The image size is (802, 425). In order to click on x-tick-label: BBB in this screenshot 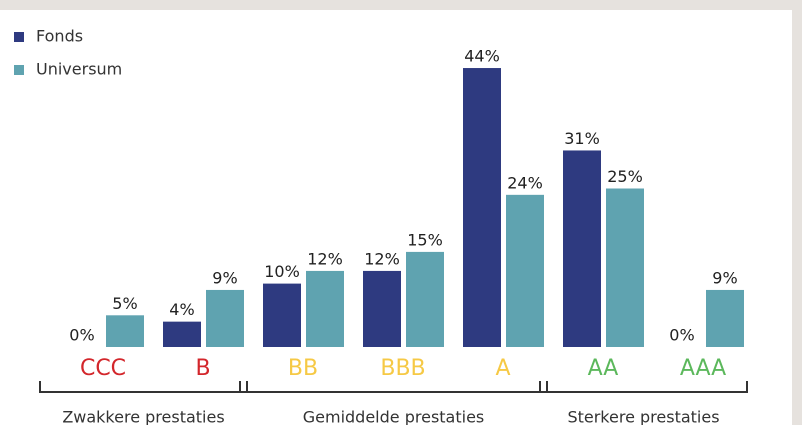, I will do `click(402, 368)`.